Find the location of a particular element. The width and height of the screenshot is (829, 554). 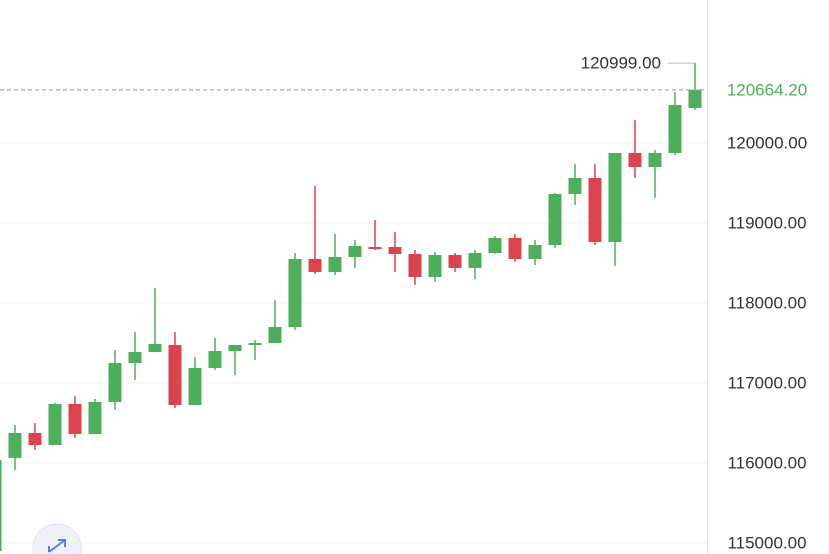

button-circle is located at coordinates (57, 538).